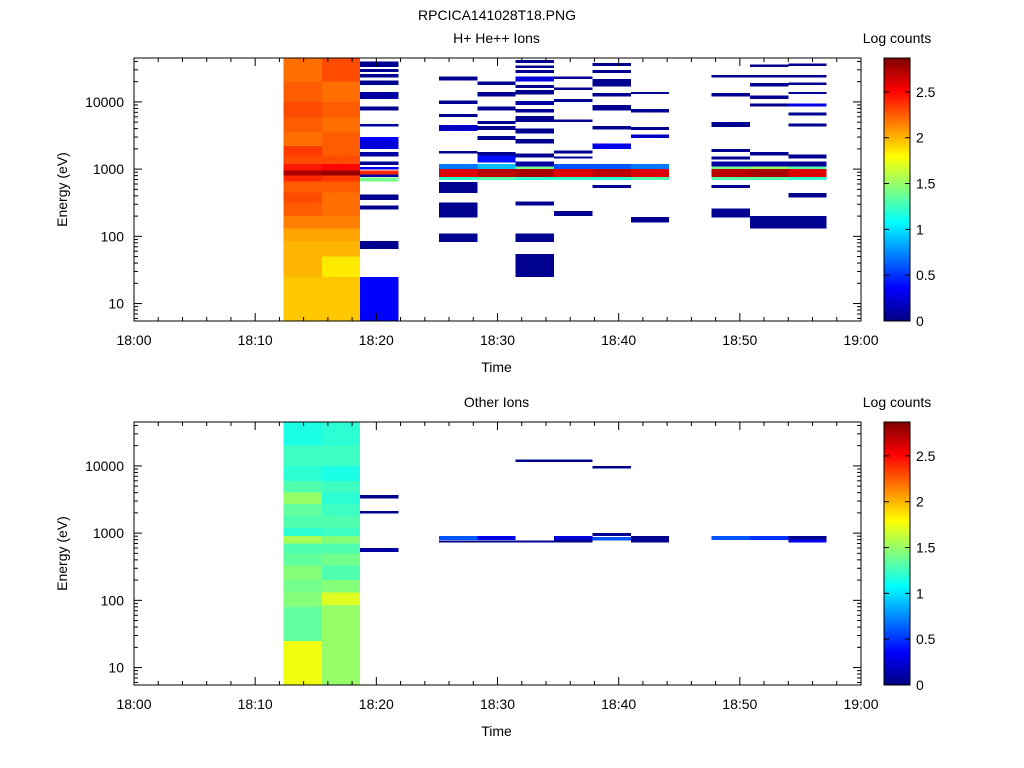 This screenshot has height=768, width=1024. What do you see at coordinates (860, 340) in the screenshot?
I see `x-tick-label: 19:00` at bounding box center [860, 340].